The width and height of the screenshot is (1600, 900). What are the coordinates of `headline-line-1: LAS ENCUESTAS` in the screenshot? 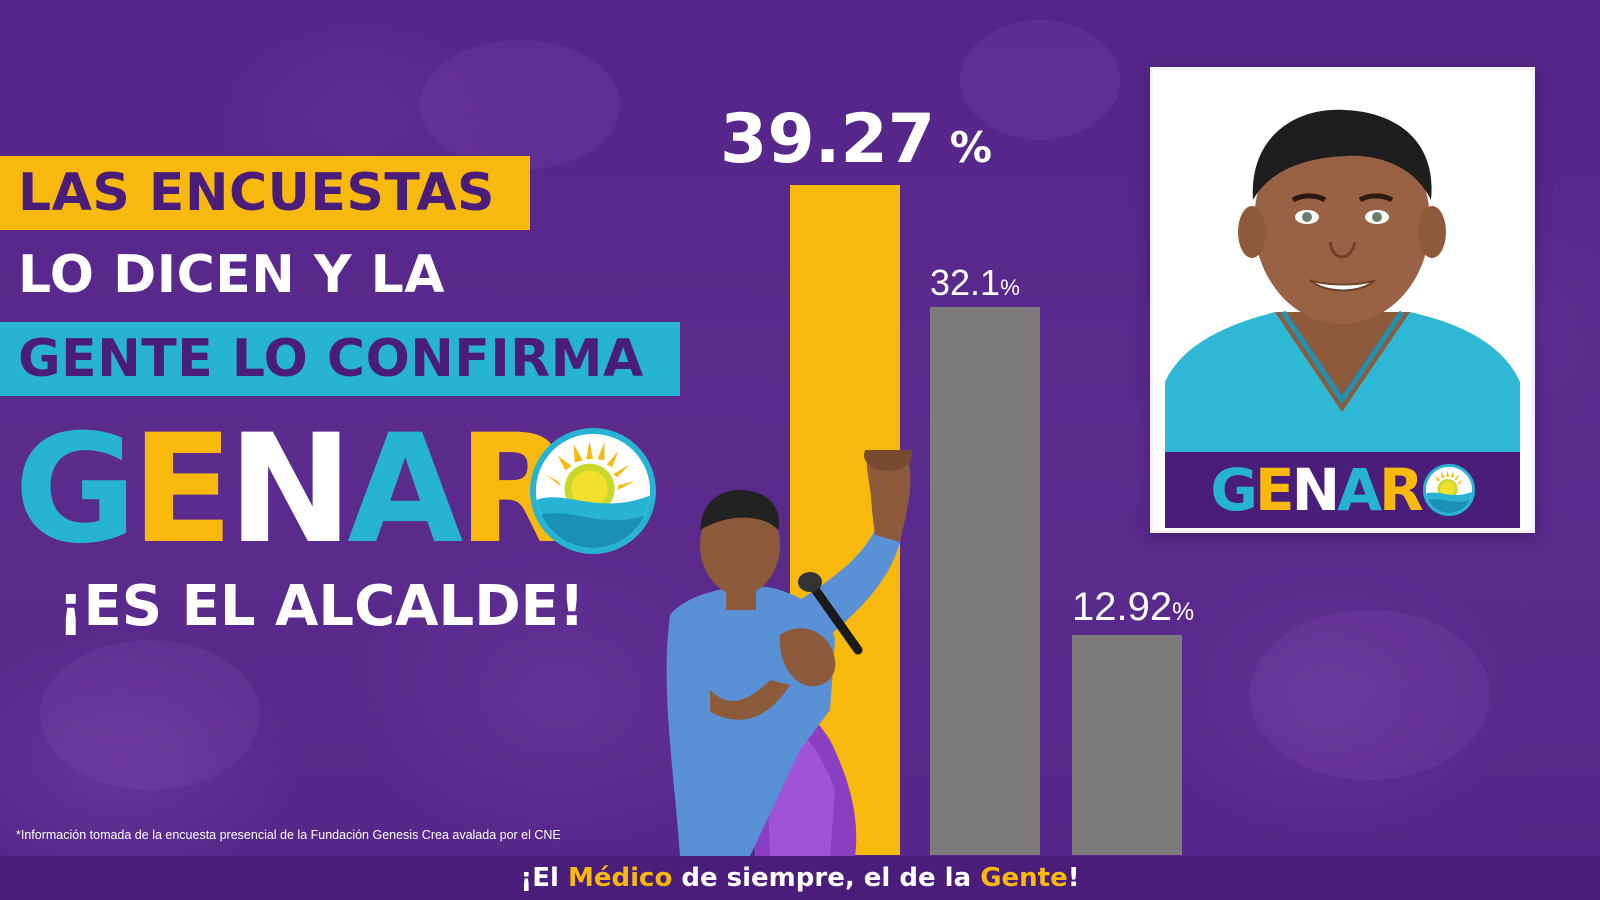 It's located at (265, 193).